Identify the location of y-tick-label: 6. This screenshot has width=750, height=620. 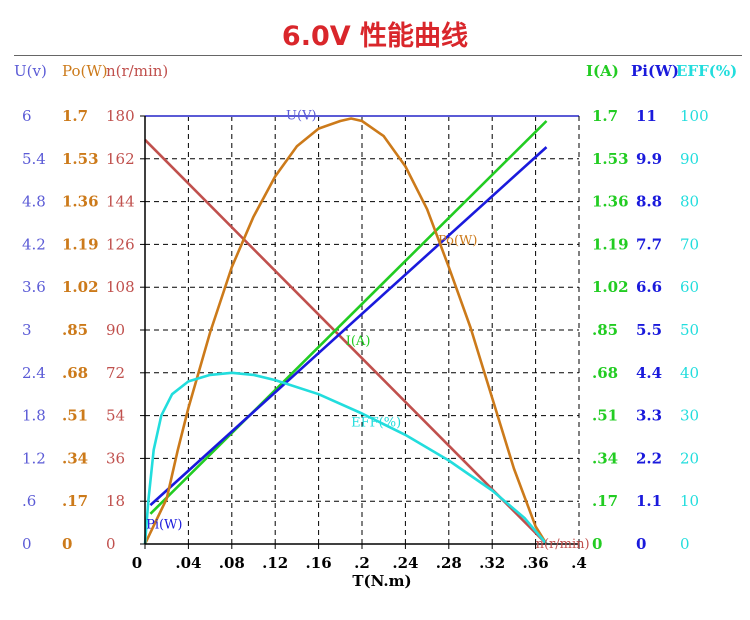
(27, 116).